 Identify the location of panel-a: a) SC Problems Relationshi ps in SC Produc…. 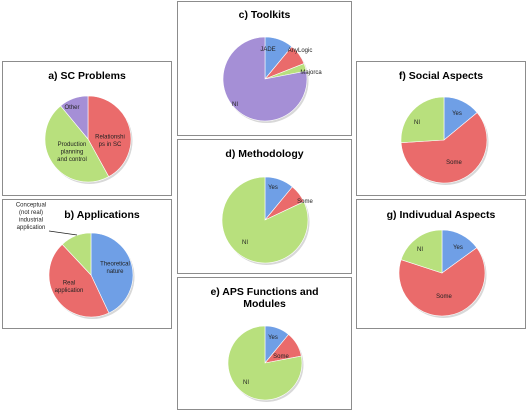
(87, 128).